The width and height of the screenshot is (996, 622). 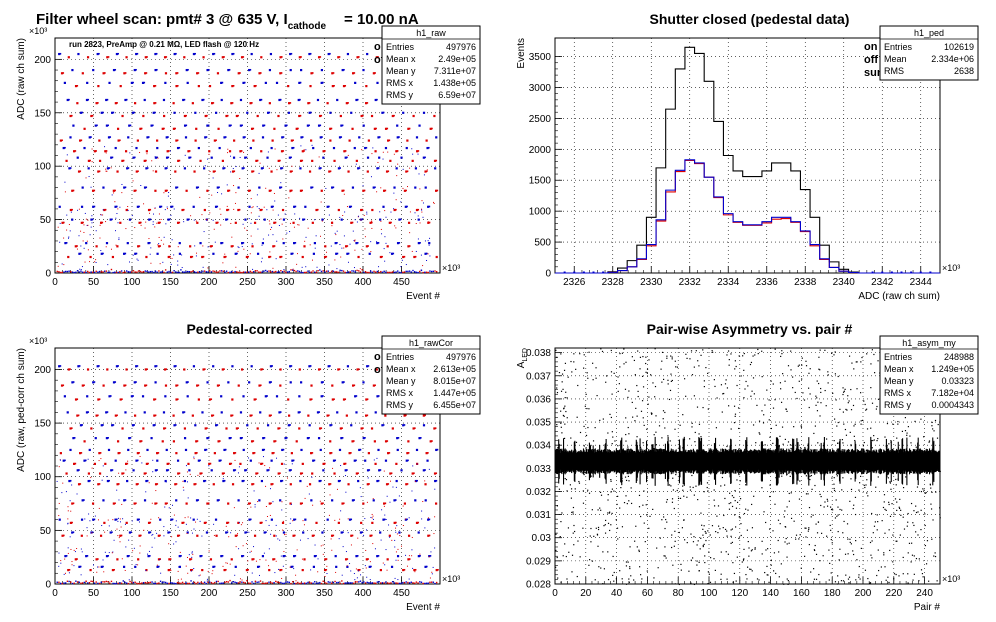 What do you see at coordinates (540, 119) in the screenshot?
I see `y-tick-label: 2500` at bounding box center [540, 119].